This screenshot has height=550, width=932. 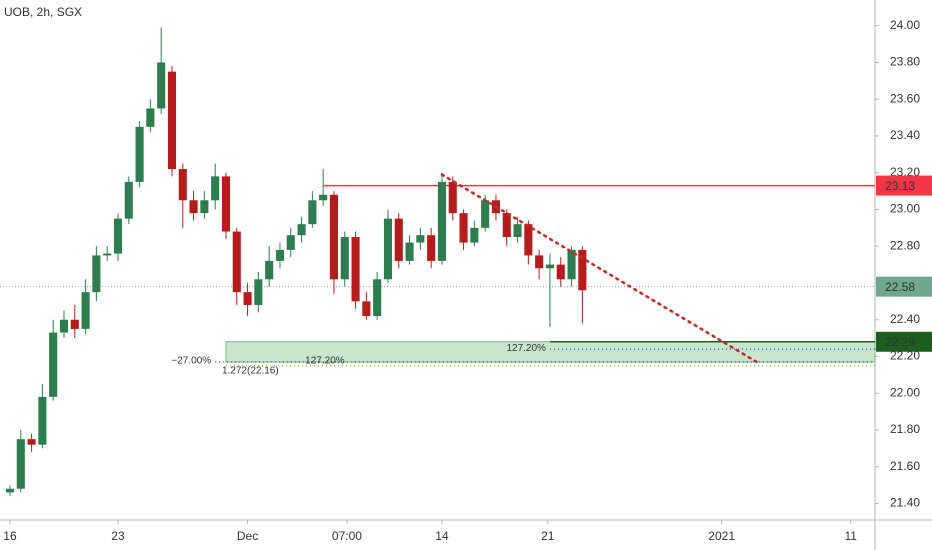 I want to click on y-tick-label: 22.80, so click(x=905, y=245).